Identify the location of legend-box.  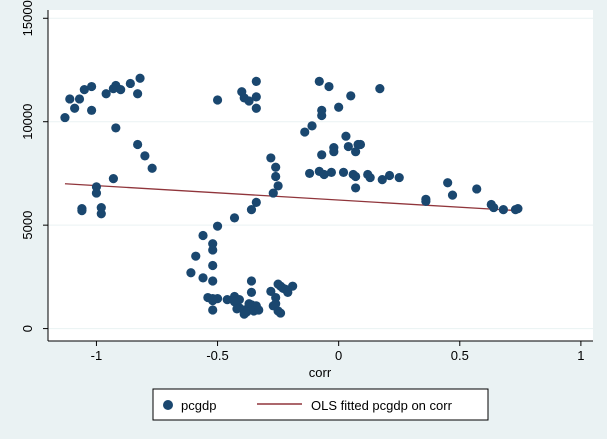
(320, 404).